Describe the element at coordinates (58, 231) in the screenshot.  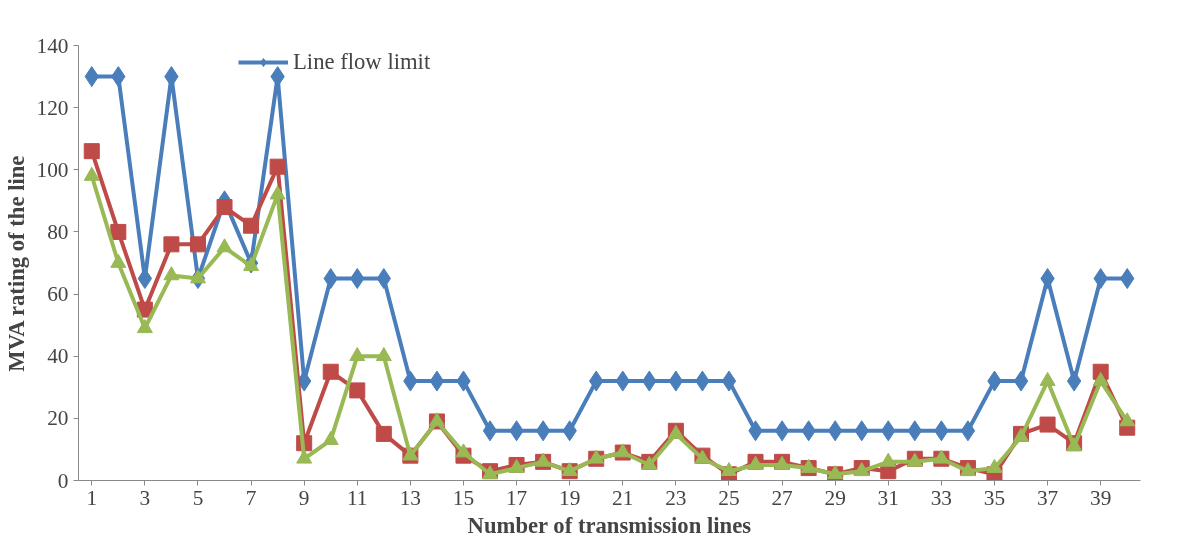
I see `y-tick-label: 80` at that location.